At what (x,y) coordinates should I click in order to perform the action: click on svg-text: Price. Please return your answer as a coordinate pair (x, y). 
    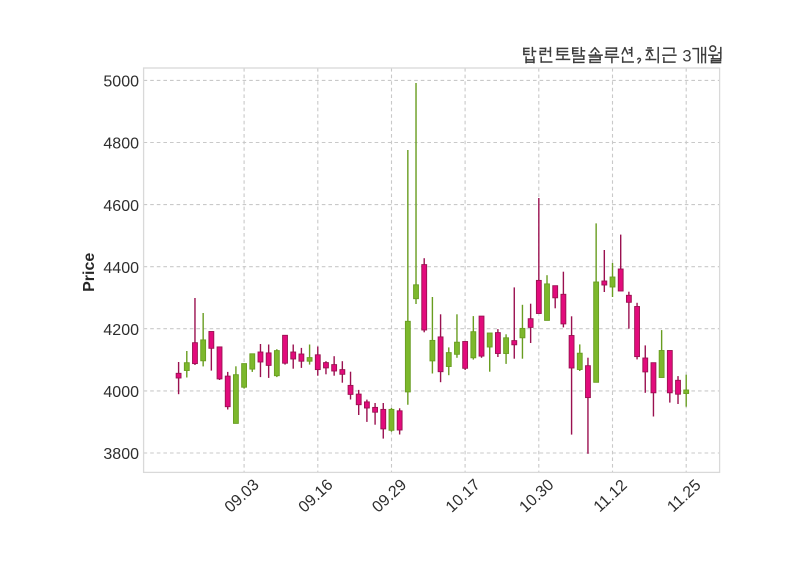
    Looking at the image, I should click on (89, 272).